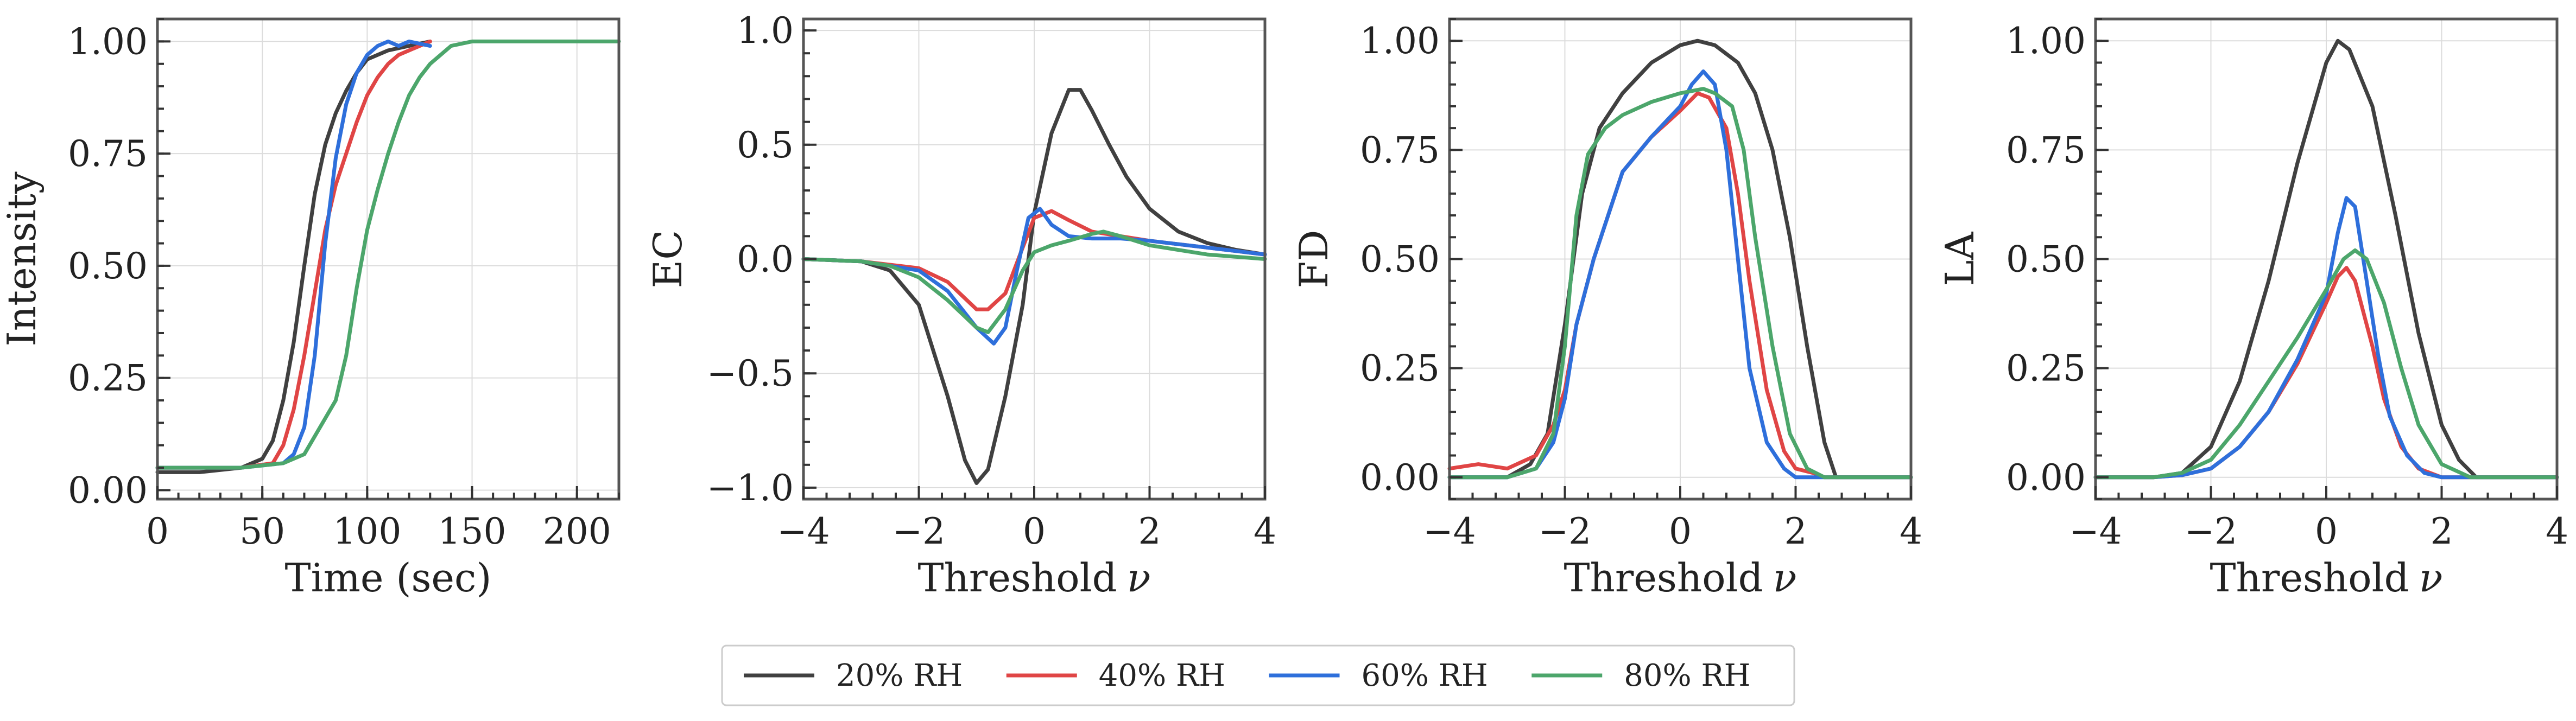  I want to click on y-tick-label: 0.5, so click(765, 145).